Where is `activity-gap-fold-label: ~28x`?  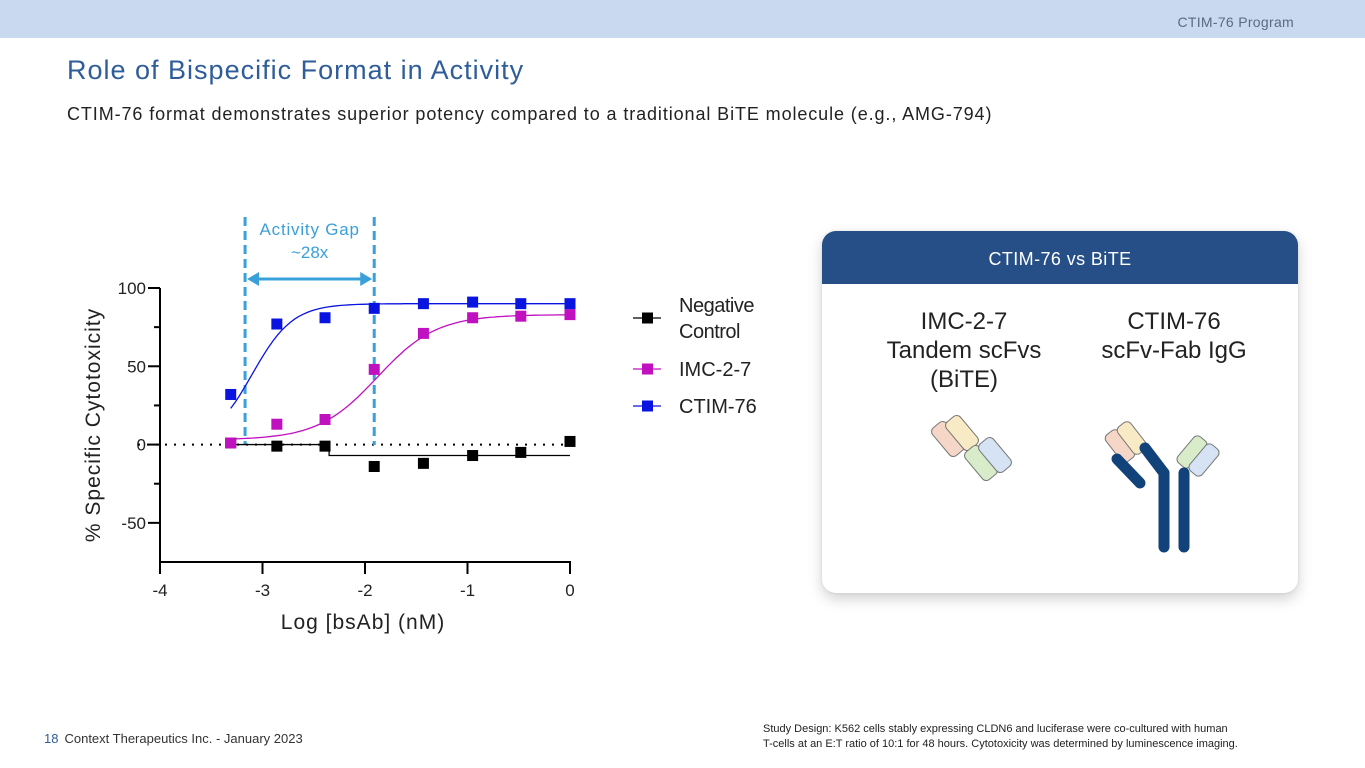 activity-gap-fold-label: ~28x is located at coordinates (310, 252).